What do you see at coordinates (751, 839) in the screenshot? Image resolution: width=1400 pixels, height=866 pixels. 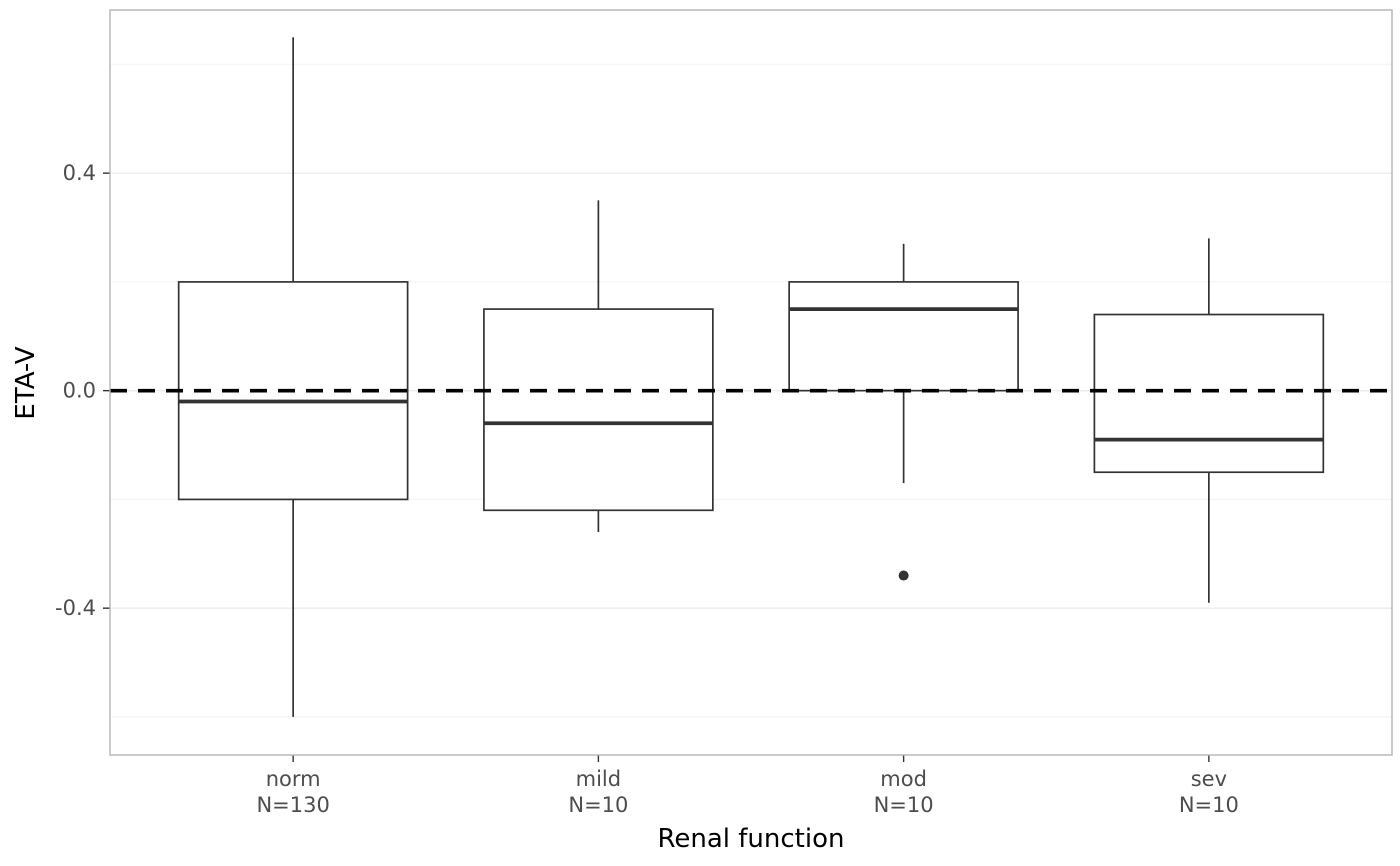 I see `x-axis-title: Renal function` at bounding box center [751, 839].